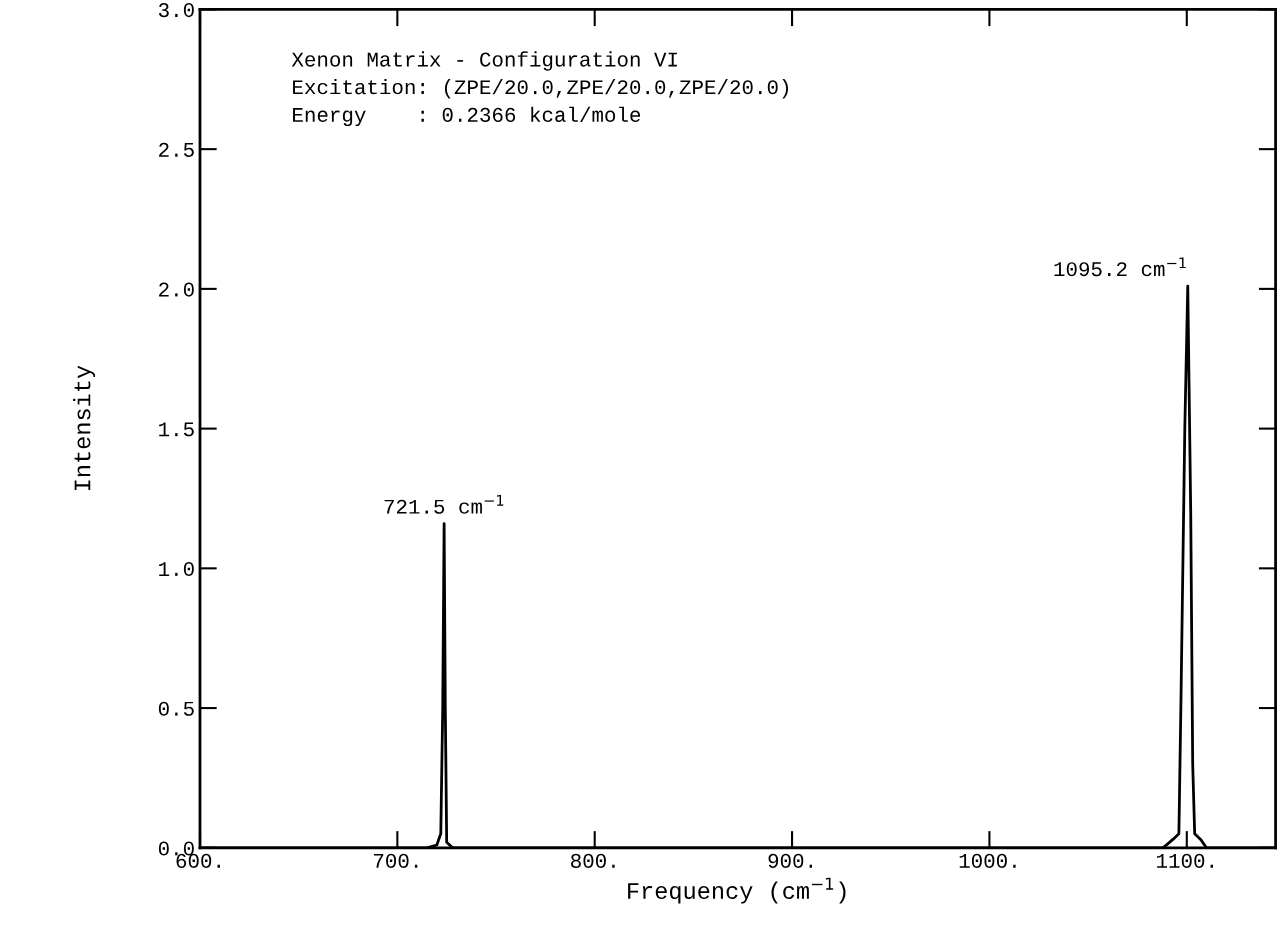  I want to click on y-tick-label: 1.0, so click(176, 569).